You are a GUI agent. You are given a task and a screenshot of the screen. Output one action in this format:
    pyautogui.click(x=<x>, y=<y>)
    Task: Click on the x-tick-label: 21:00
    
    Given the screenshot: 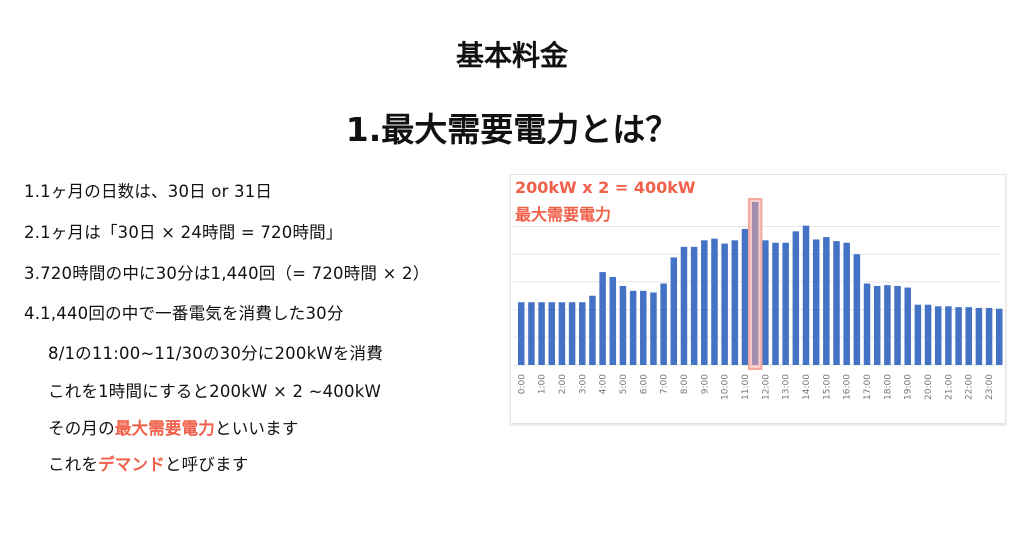 What is the action you would take?
    pyautogui.click(x=949, y=387)
    